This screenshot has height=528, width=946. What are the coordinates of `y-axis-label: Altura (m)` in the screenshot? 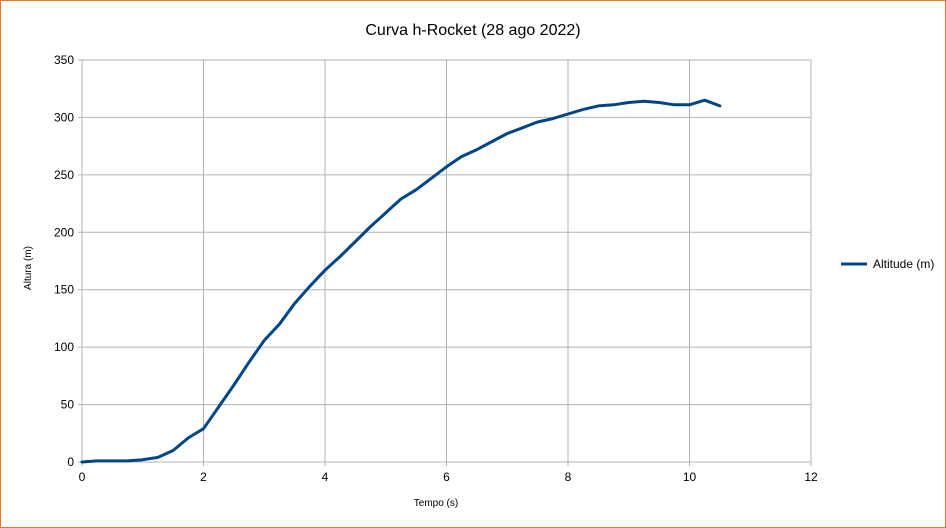 It's located at (28, 268).